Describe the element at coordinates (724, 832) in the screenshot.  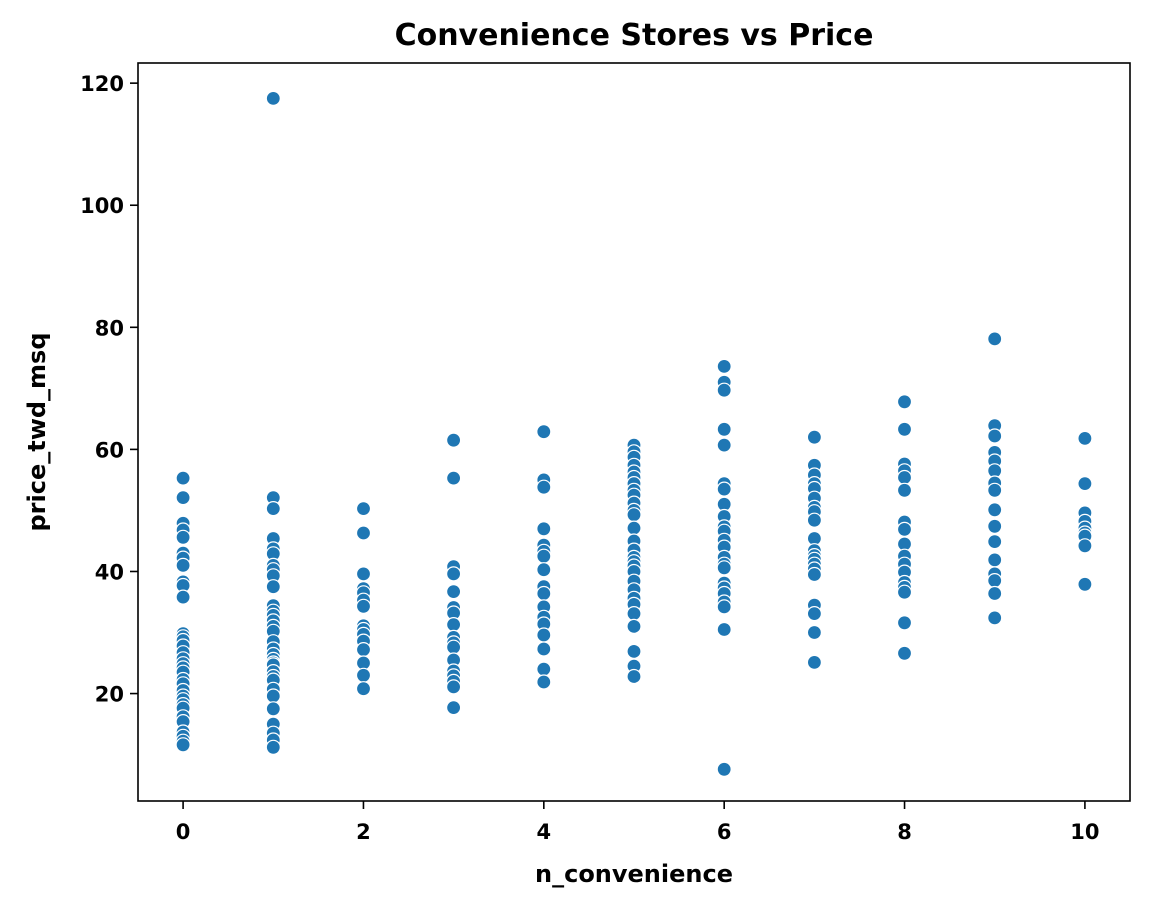
I see `x-tick-label: 6` at that location.